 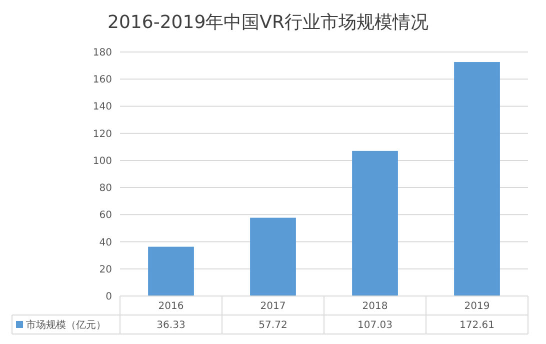 What do you see at coordinates (273, 306) in the screenshot?
I see `x-tick-label: 2017` at bounding box center [273, 306].